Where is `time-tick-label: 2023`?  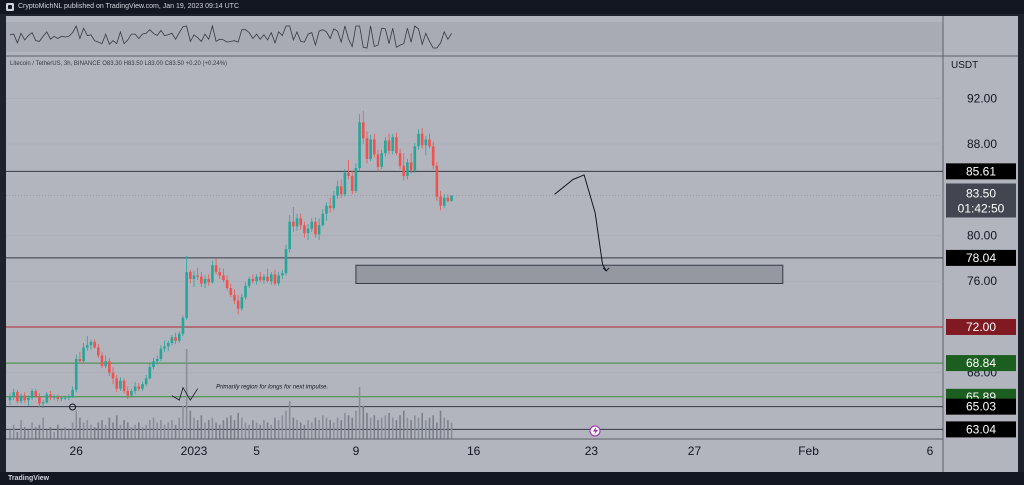
time-tick-label: 2023 is located at coordinates (194, 451).